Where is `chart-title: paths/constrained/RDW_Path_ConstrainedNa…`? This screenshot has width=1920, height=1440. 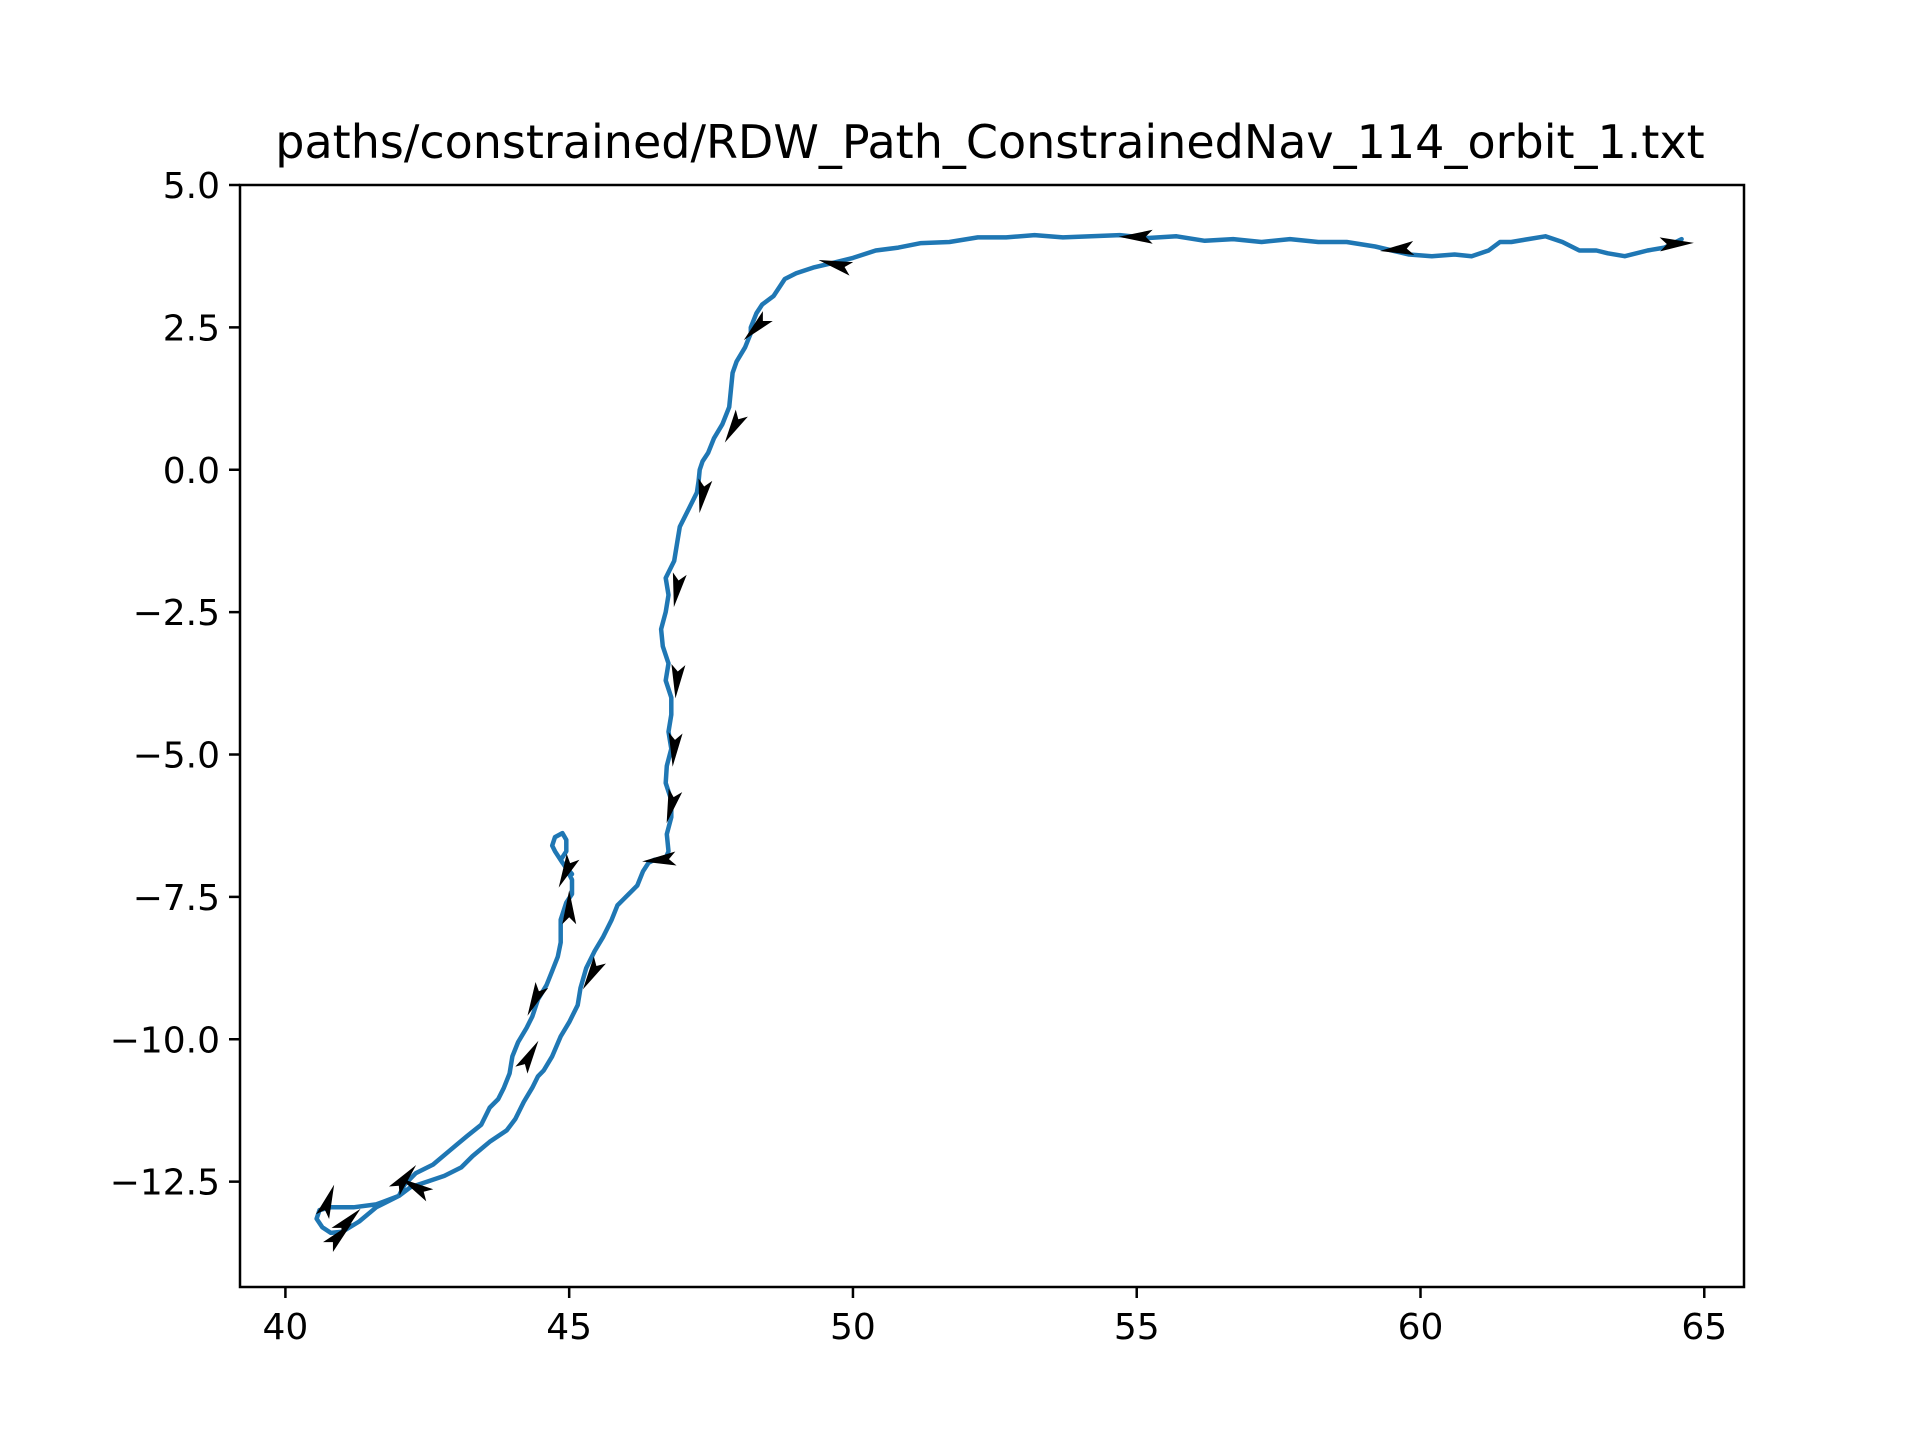 chart-title: paths/constrained/RDW_Path_ConstrainedNa… is located at coordinates (989, 142).